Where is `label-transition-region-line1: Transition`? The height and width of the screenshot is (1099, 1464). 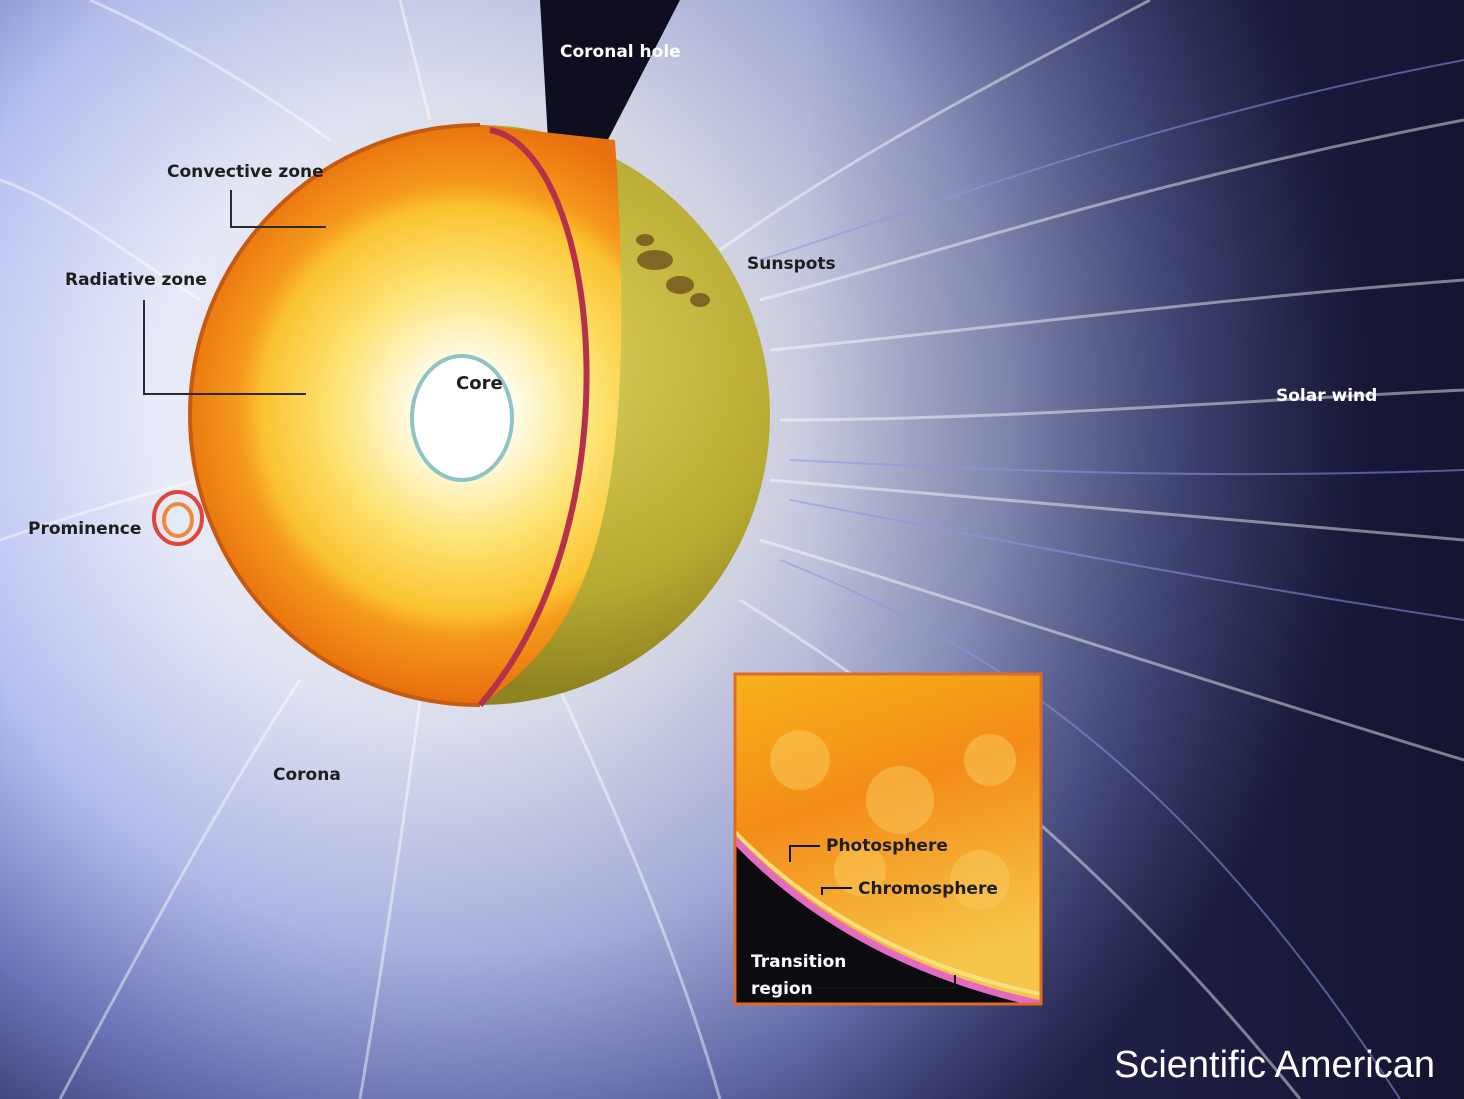
label-transition-region-line1: Transition is located at coordinates (799, 962).